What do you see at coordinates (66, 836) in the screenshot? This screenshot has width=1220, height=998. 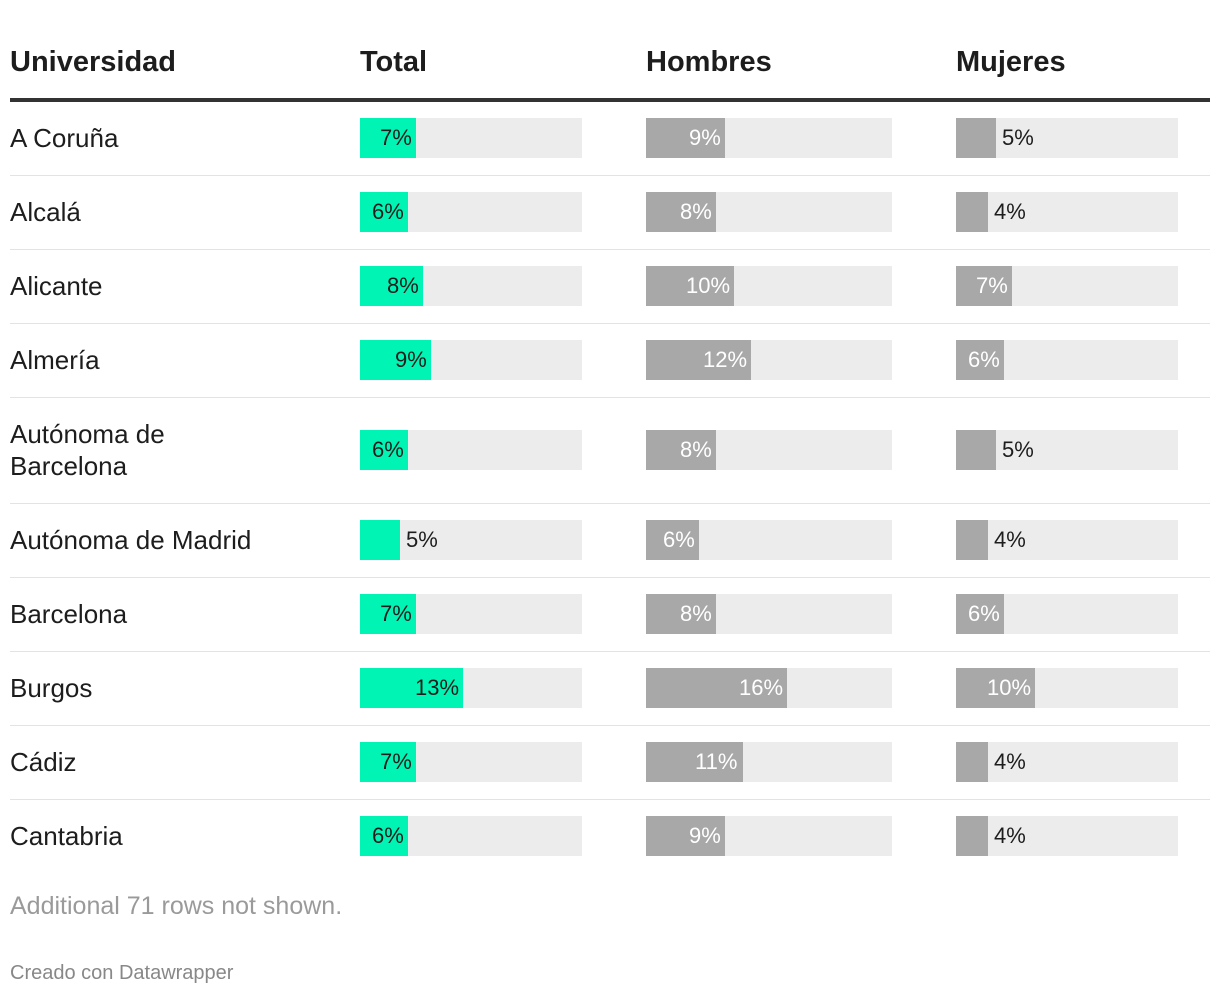 I see `university-name: Cantabria` at bounding box center [66, 836].